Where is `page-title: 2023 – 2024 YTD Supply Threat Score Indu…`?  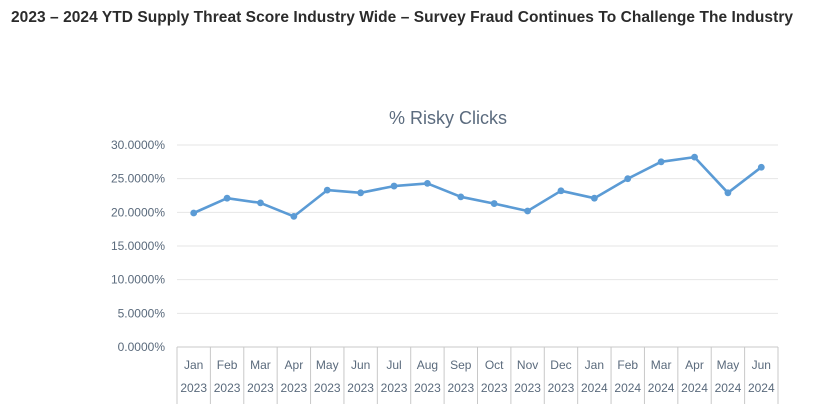
page-title: 2023 – 2024 YTD Supply Threat Score Indu… is located at coordinates (402, 17).